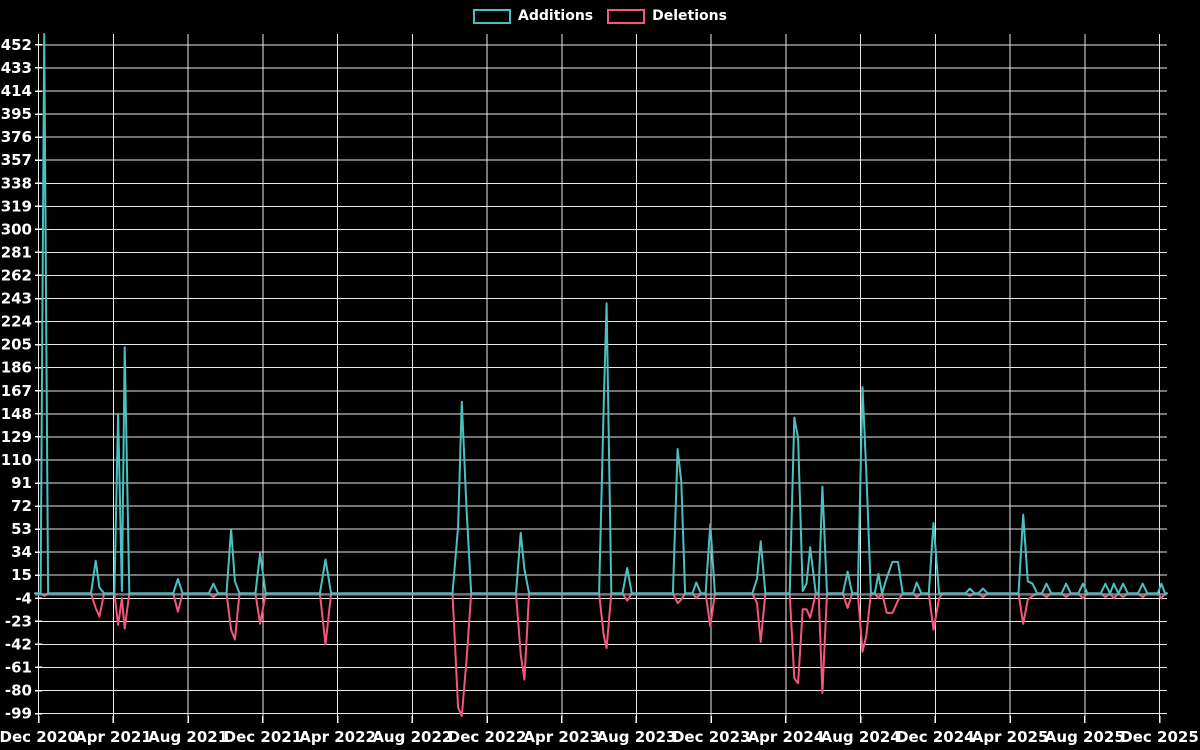 The height and width of the screenshot is (750, 1200). Describe the element at coordinates (935, 737) in the screenshot. I see `x-axis-label: Dec 2024` at that location.